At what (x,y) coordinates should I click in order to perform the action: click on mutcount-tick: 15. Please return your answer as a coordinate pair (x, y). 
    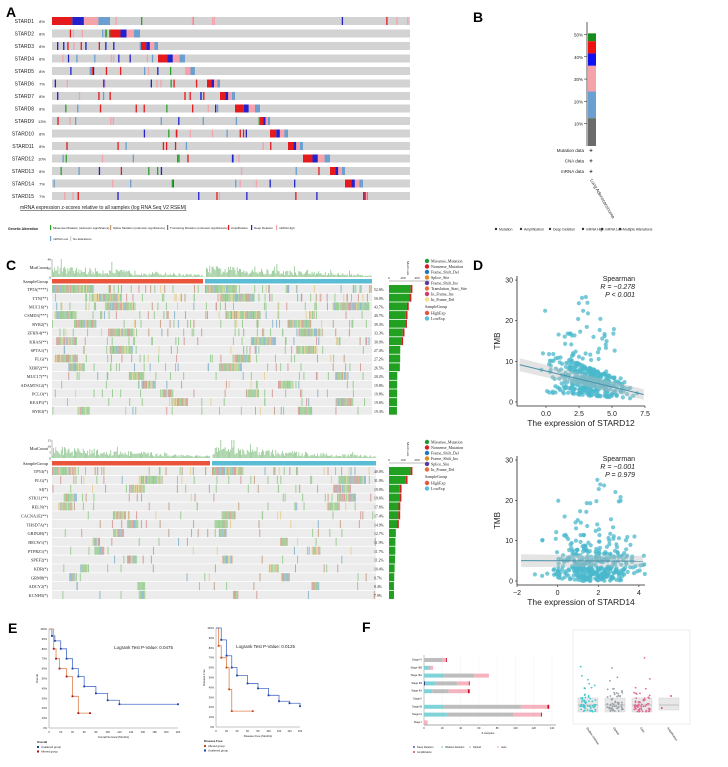
    Looking at the image, I should click on (50, 441).